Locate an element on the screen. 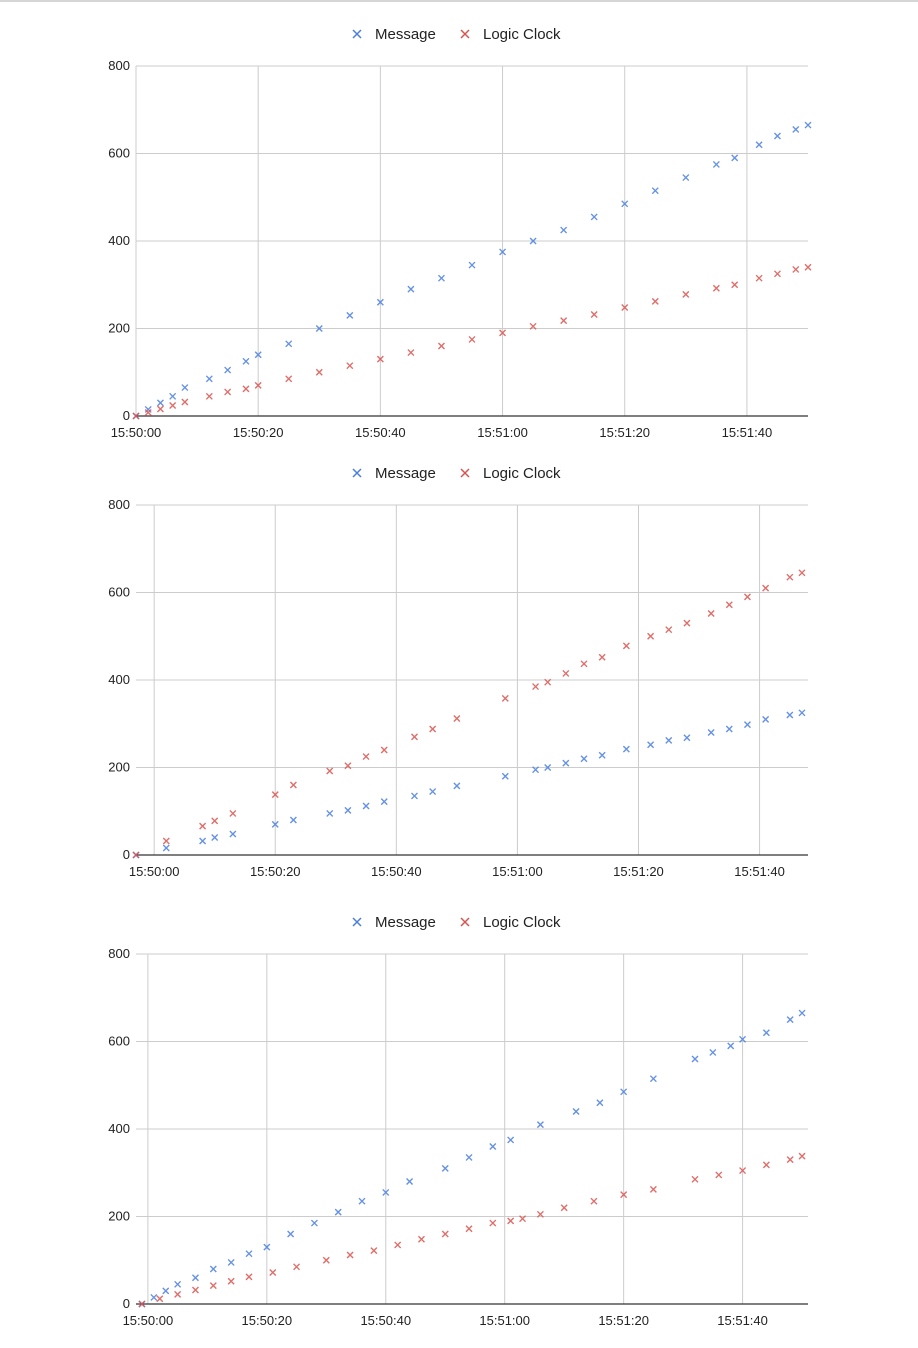  legend-label: Logic Clock is located at coordinates (522, 922).